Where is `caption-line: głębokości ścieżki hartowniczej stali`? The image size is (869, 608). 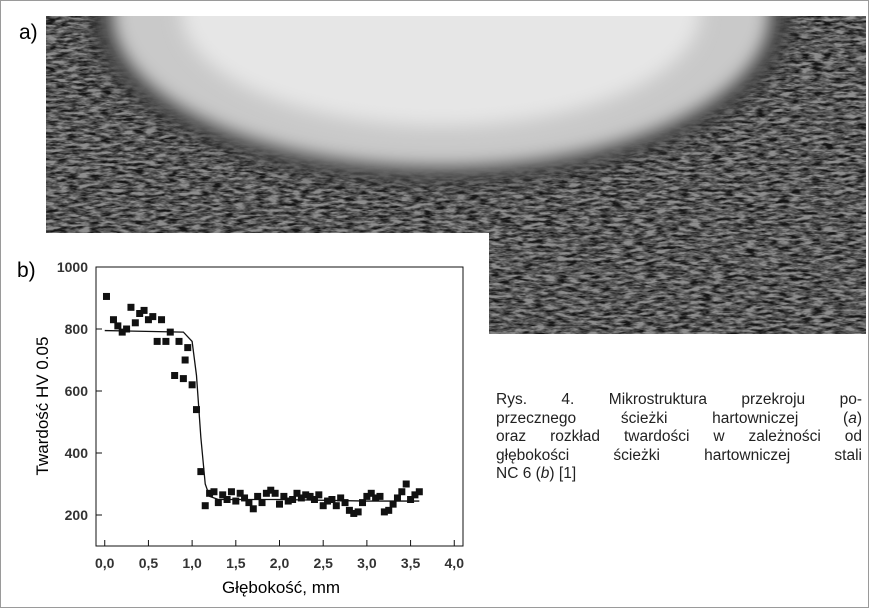 caption-line: głębokości ścieżki hartowniczej stali is located at coordinates (679, 456).